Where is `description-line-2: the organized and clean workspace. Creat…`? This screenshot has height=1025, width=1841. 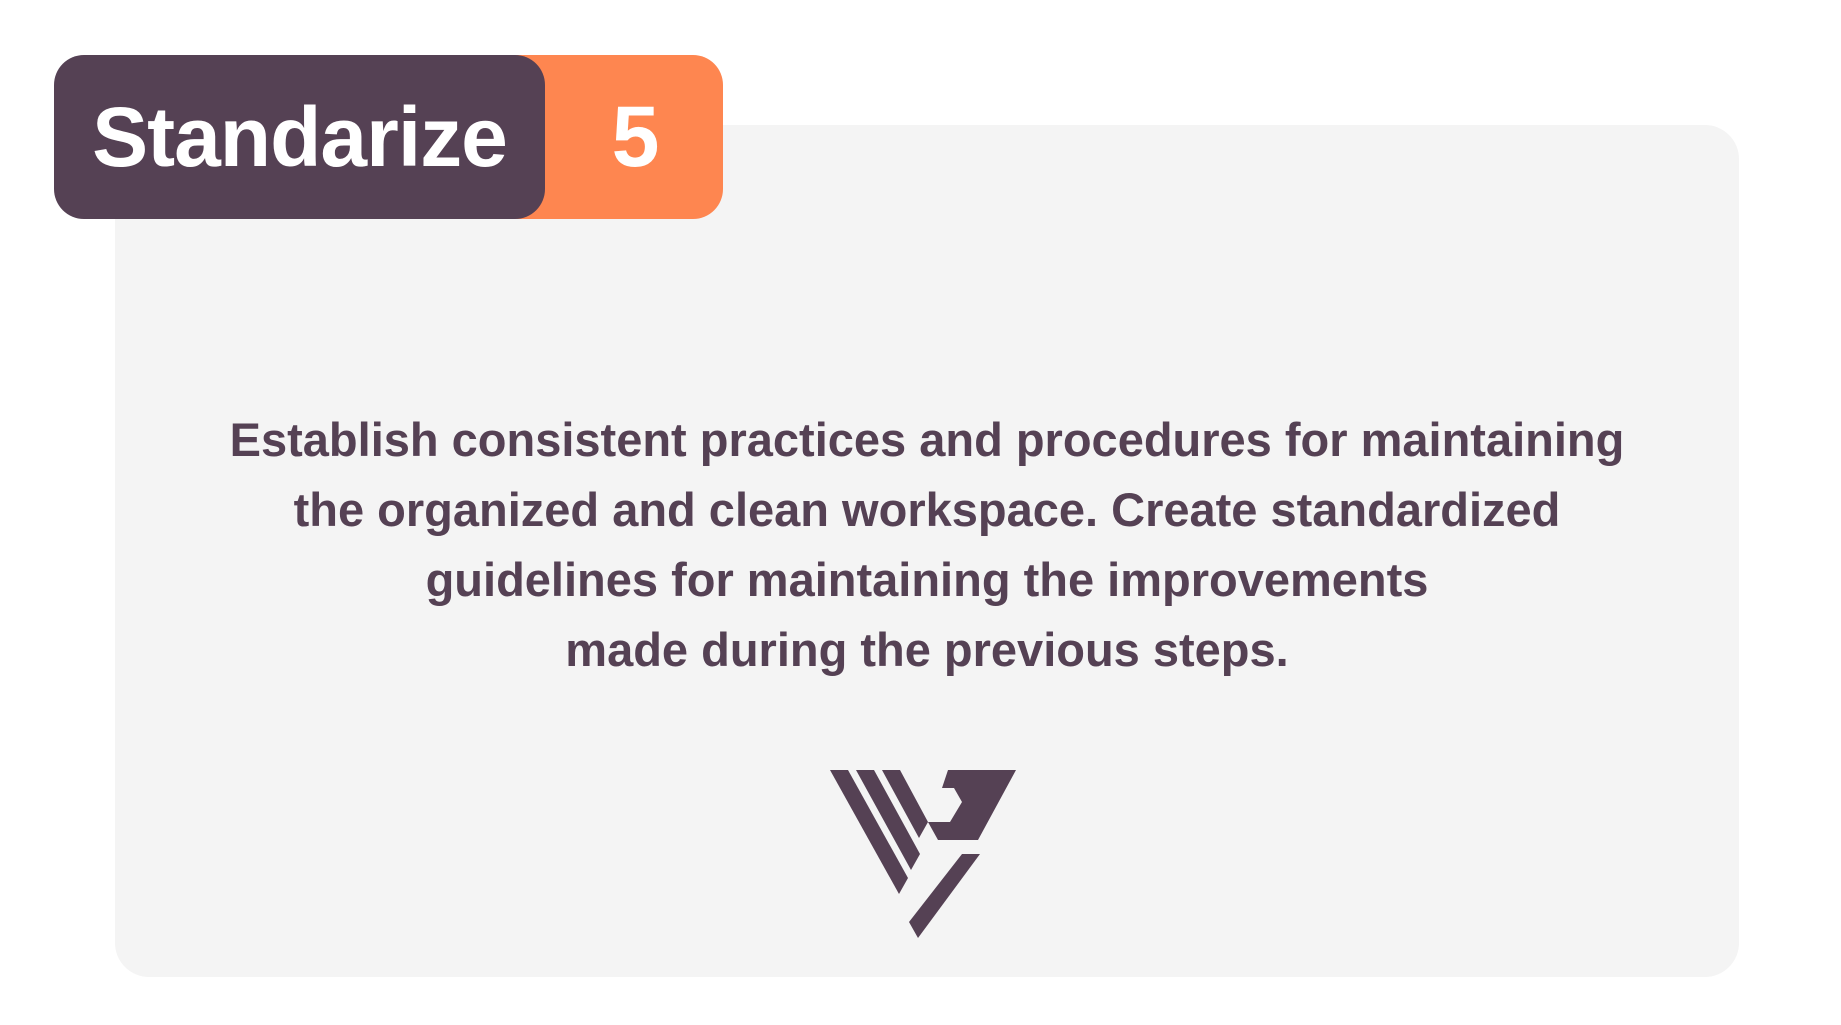 description-line-2: the organized and clean workspace. Creat… is located at coordinates (927, 509).